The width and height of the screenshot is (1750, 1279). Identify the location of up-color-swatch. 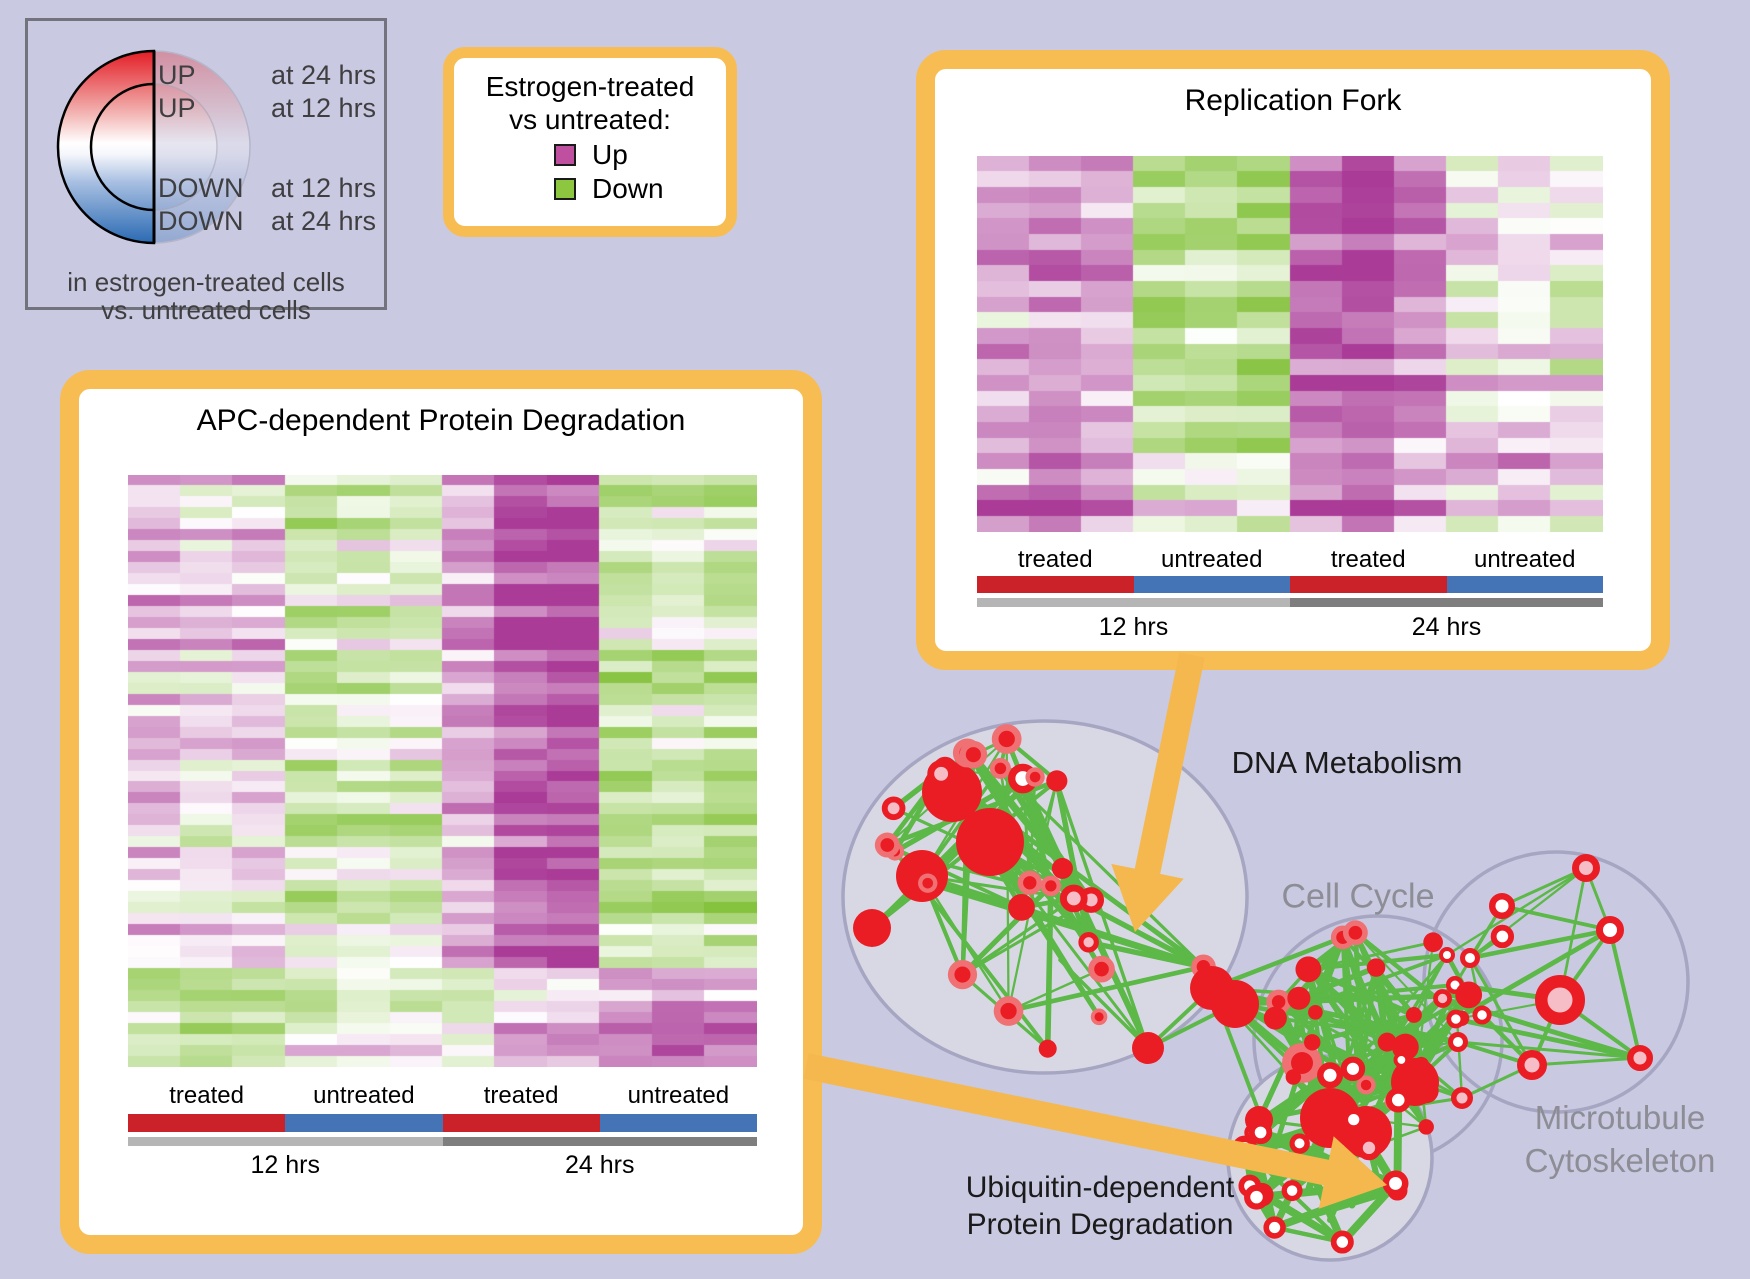
(565, 155).